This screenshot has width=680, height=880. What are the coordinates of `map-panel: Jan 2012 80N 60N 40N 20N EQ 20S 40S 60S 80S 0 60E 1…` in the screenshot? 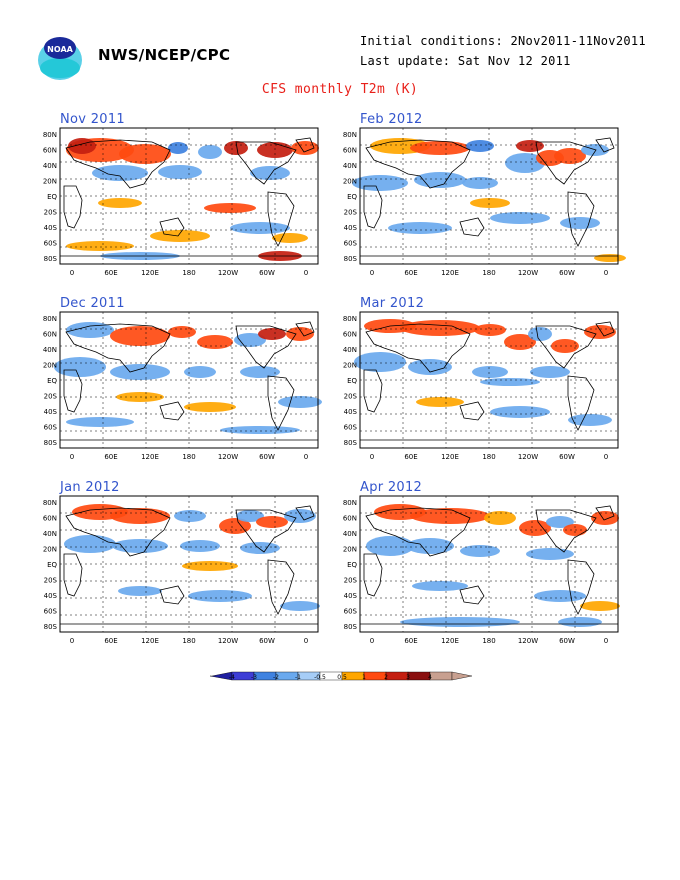 It's located at (182, 563).